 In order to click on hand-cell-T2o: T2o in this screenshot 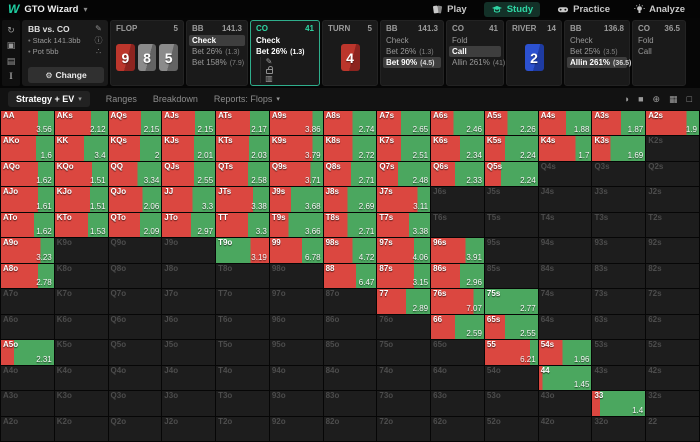, I will do `click(242, 428)`.